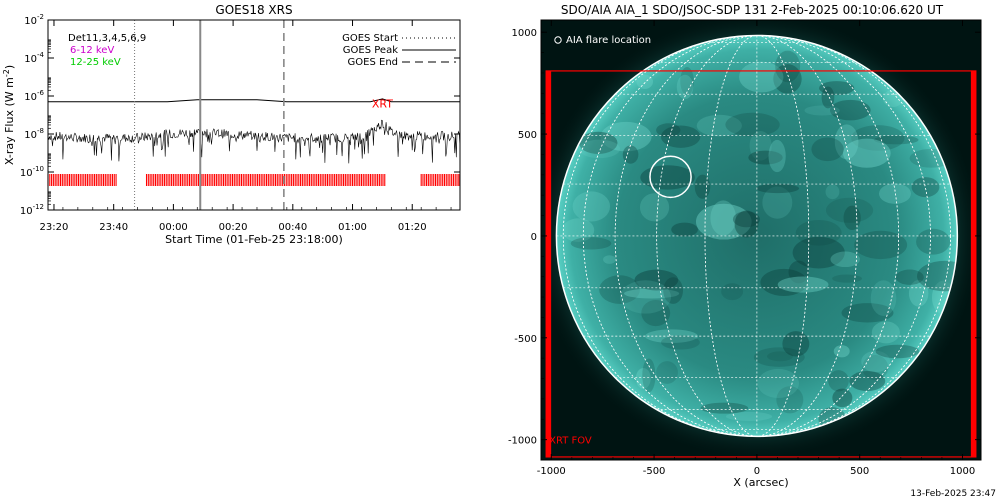 The width and height of the screenshot is (1000, 500). What do you see at coordinates (760, 482) in the screenshot?
I see `aia-x-axis-label: X (arcsec)` at bounding box center [760, 482].